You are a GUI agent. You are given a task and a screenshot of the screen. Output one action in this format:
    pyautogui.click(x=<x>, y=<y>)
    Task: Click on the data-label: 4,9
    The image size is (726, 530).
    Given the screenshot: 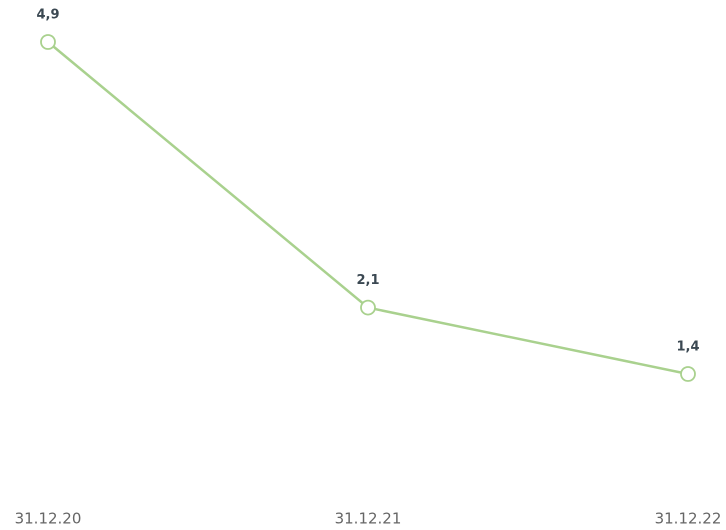 What is the action you would take?
    pyautogui.click(x=47, y=15)
    